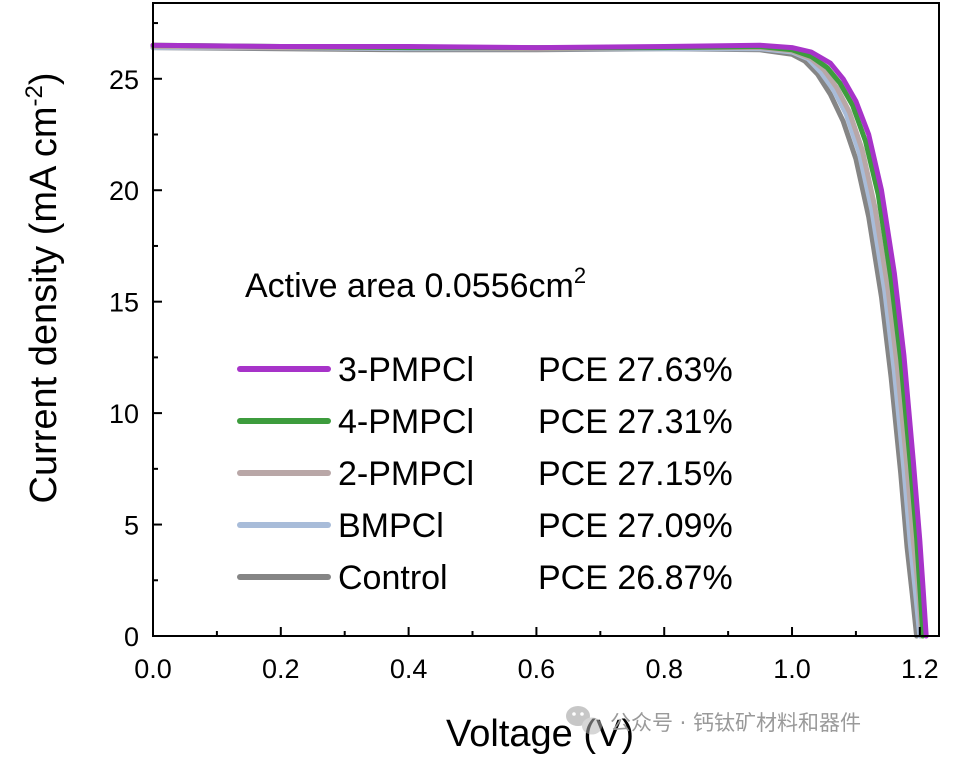 This screenshot has width=954, height=764. What do you see at coordinates (44, 305) in the screenshot?
I see `y-axis-title-main: Current density (mA cm` at bounding box center [44, 305].